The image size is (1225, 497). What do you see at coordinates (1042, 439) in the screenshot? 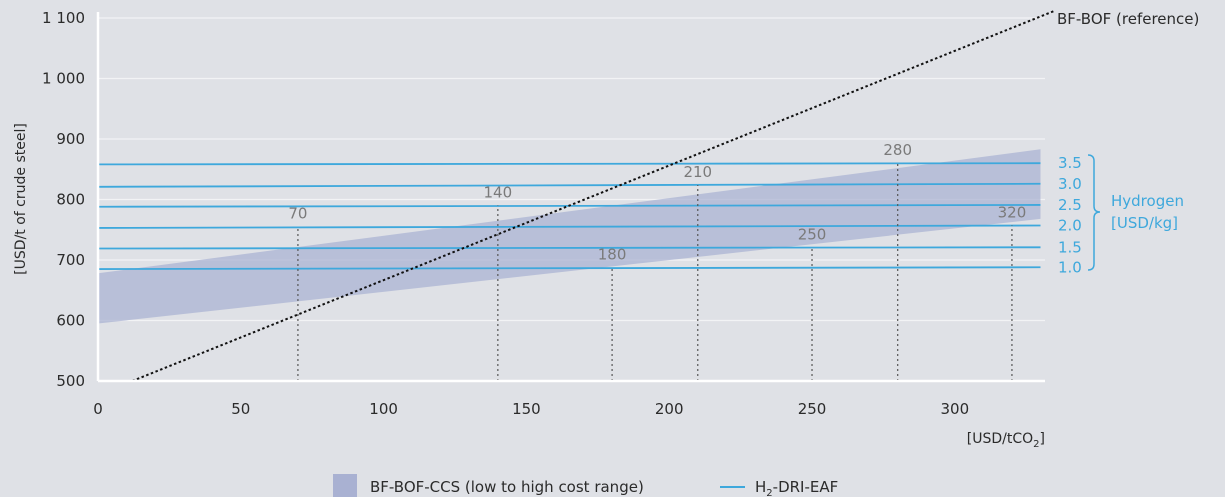
I see `x-axis-label-end: ]` at bounding box center [1042, 439].